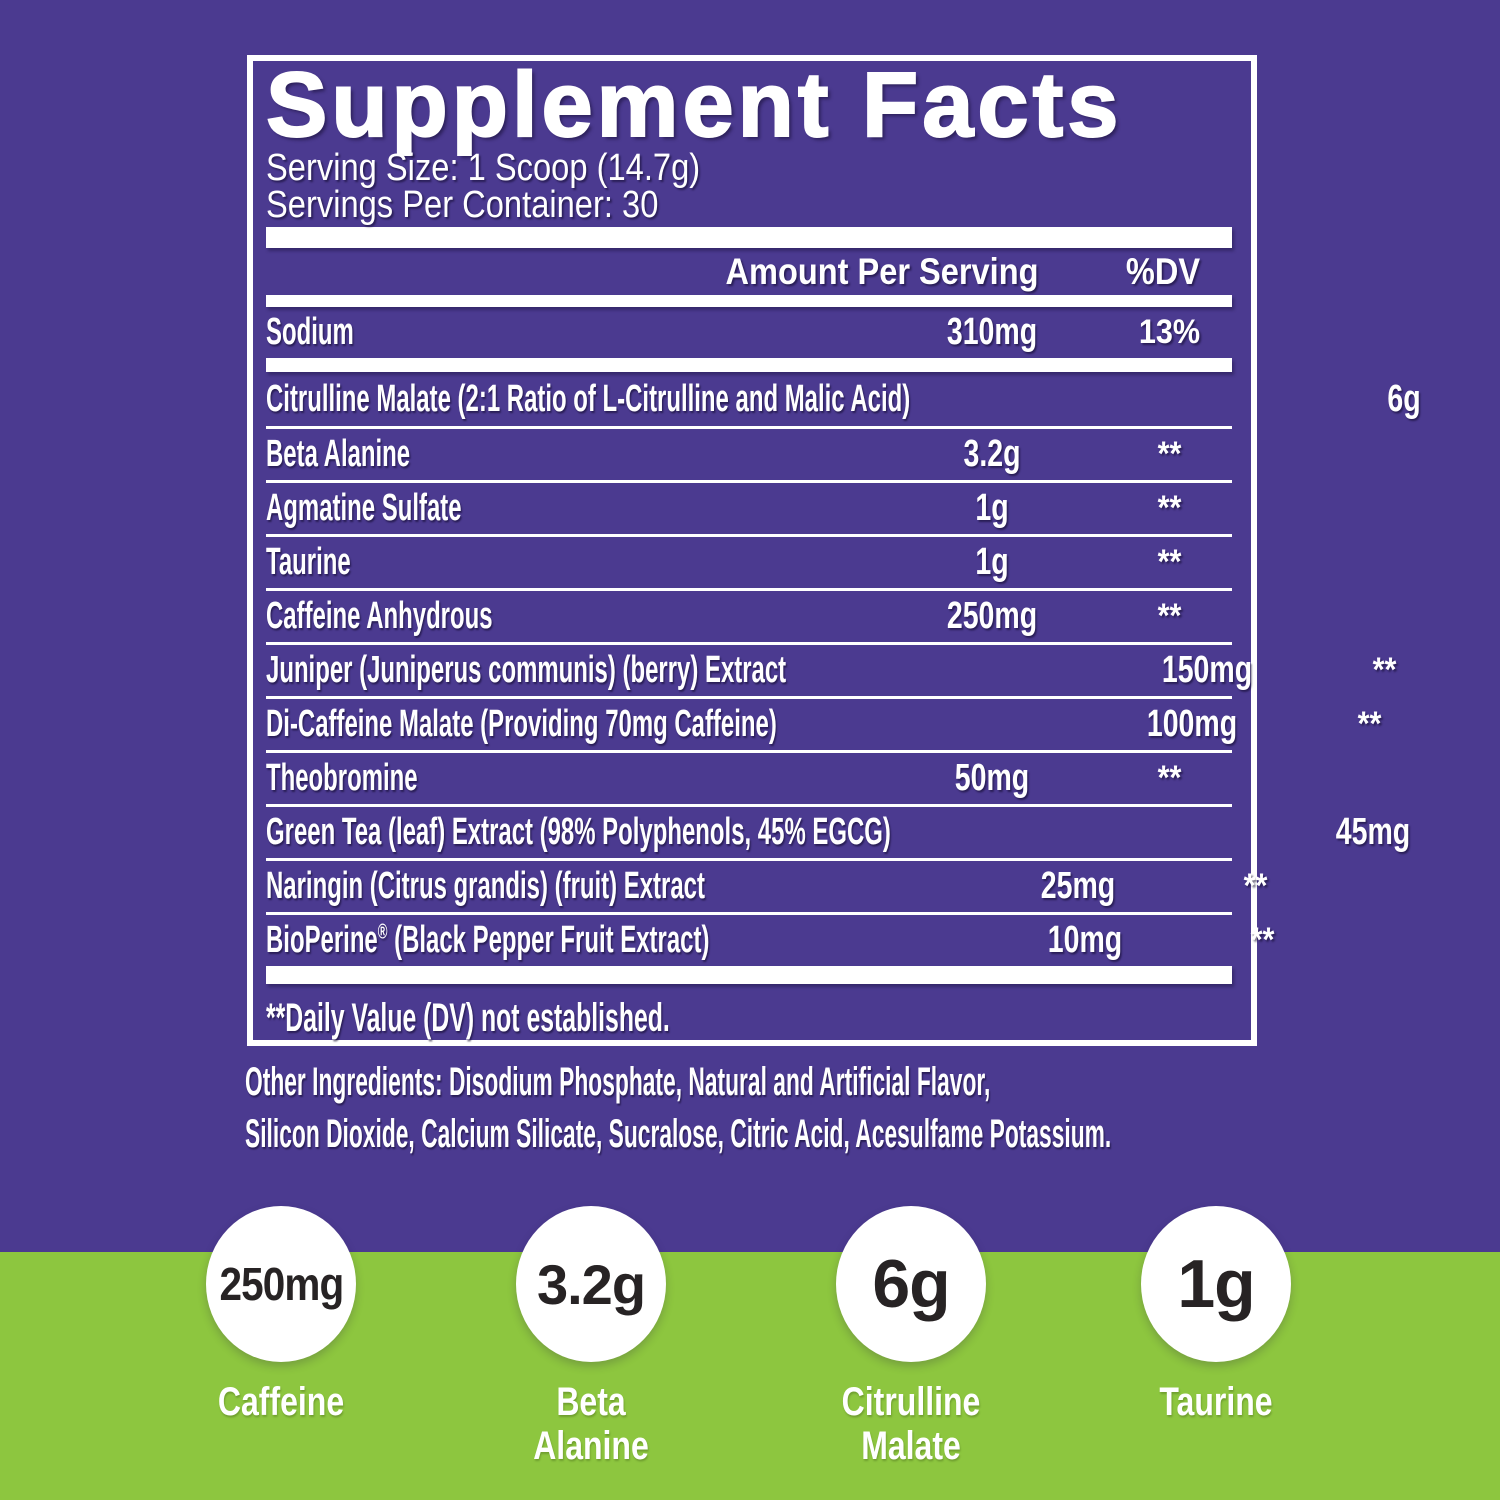 The height and width of the screenshot is (1500, 1500). Describe the element at coordinates (1216, 1402) in the screenshot. I see `badge-label: Taurine` at that location.